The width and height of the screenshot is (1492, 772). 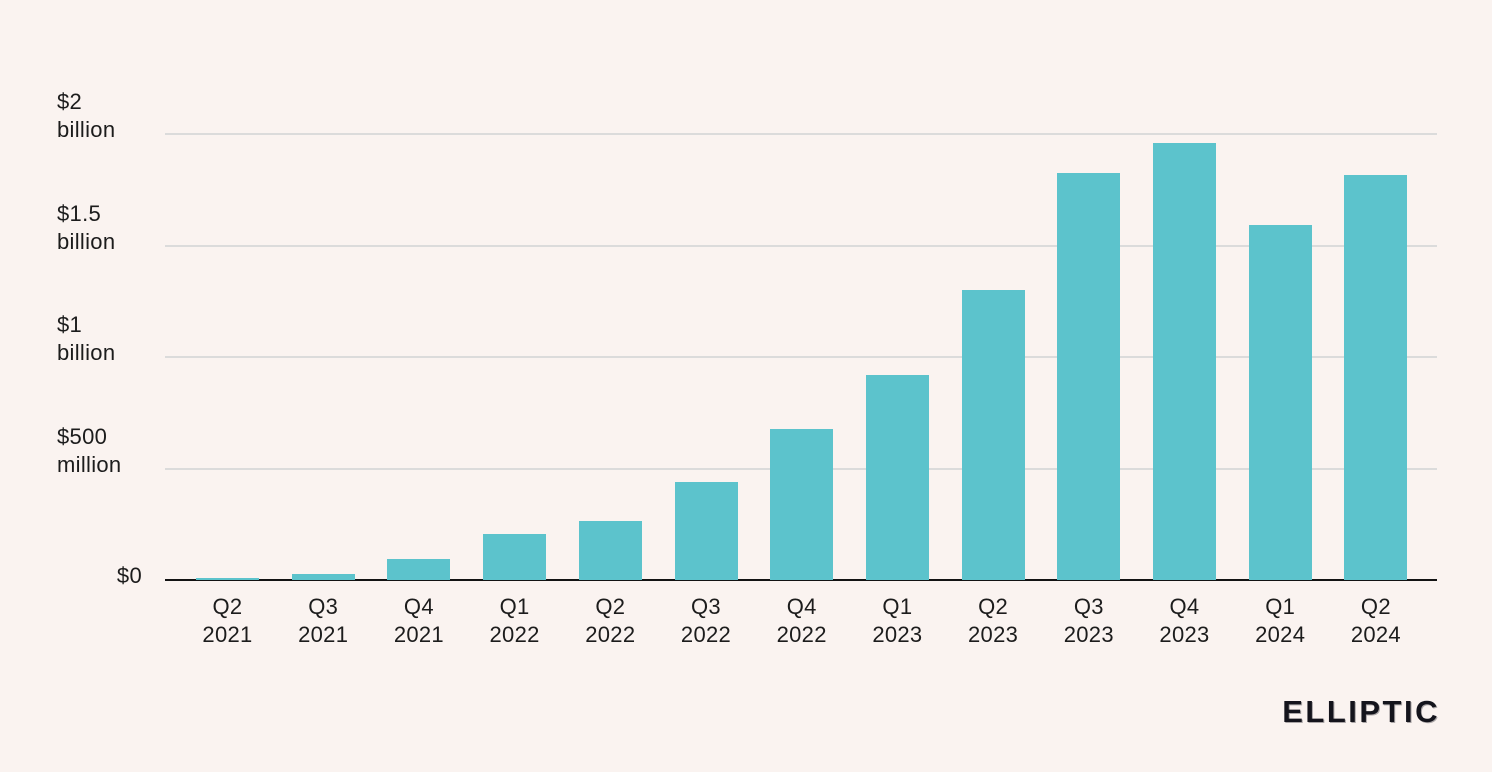 I want to click on y-tick-label-0m: $0, so click(x=99, y=576).